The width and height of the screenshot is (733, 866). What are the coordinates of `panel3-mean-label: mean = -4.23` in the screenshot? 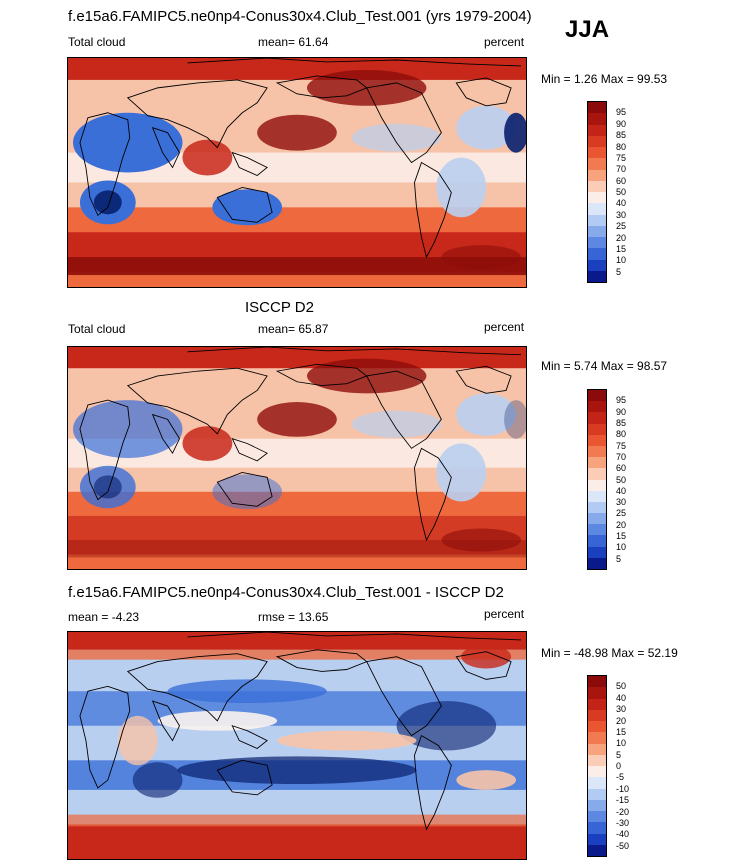 It's located at (104, 617).